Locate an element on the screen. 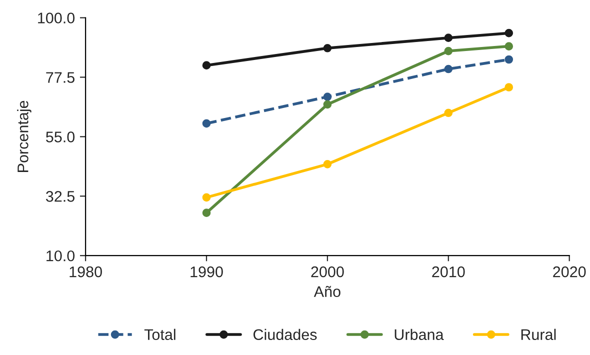 The height and width of the screenshot is (355, 590). y-tick-label: 32.5 is located at coordinates (60, 196).